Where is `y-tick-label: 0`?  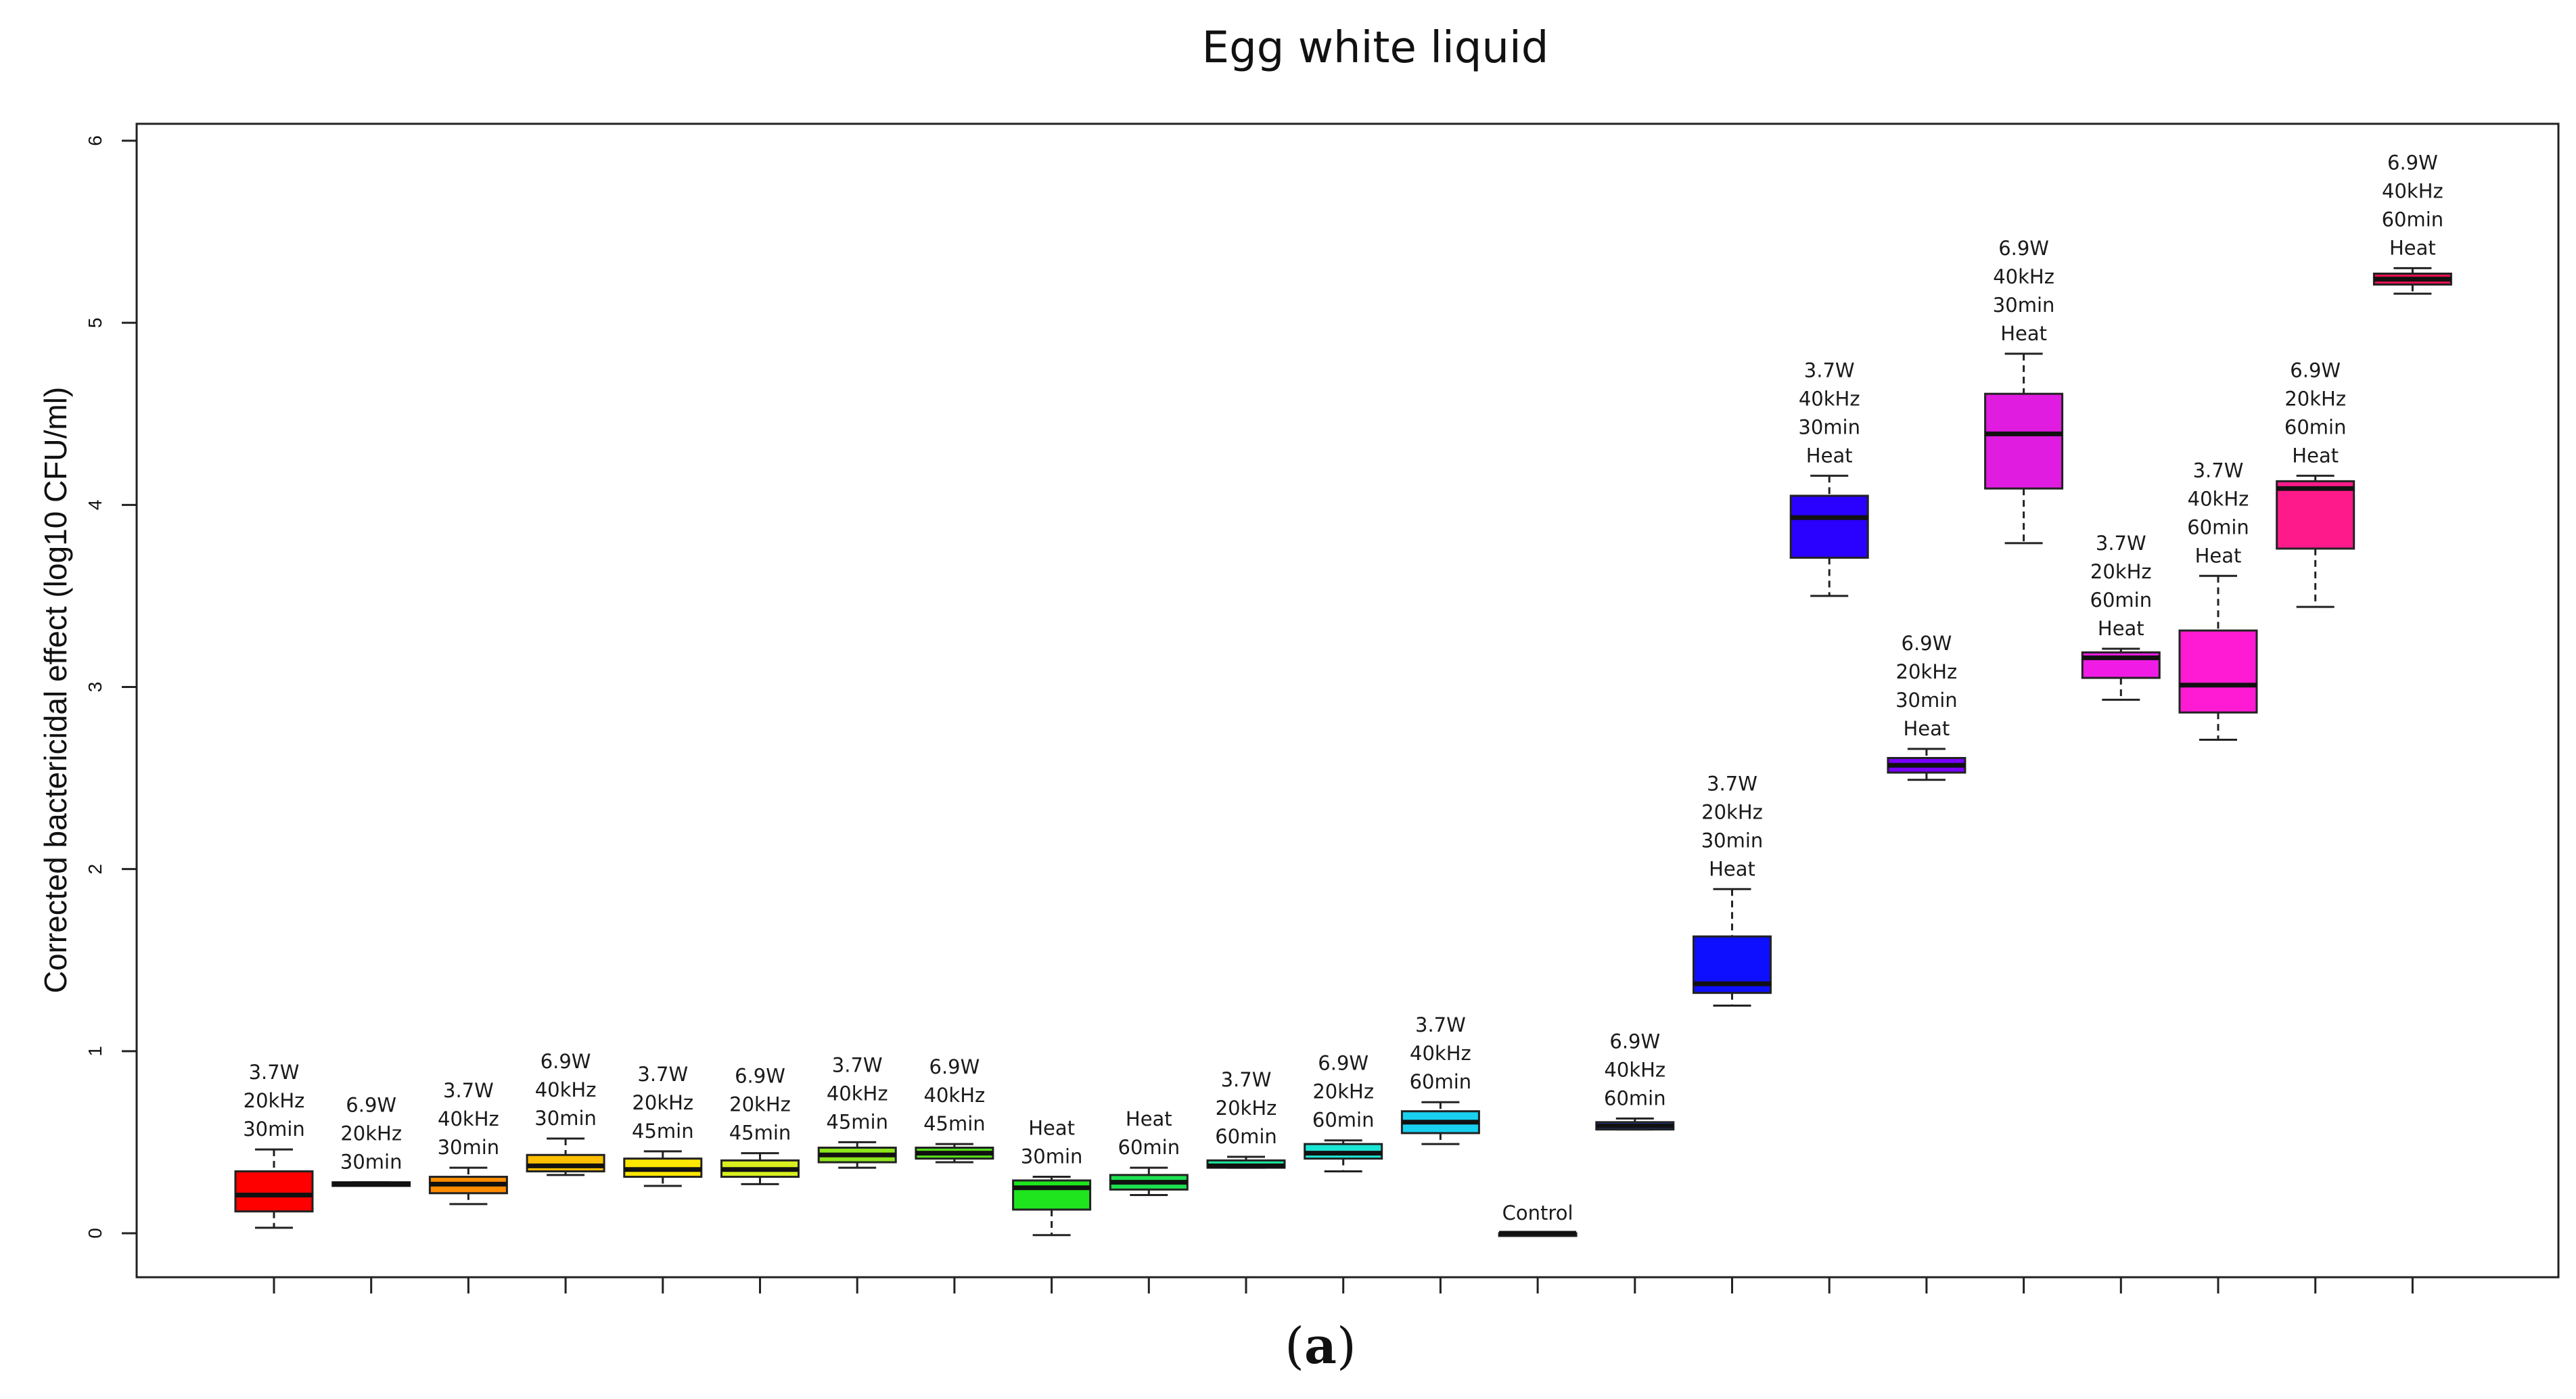
y-tick-label: 0 is located at coordinates (95, 1234).